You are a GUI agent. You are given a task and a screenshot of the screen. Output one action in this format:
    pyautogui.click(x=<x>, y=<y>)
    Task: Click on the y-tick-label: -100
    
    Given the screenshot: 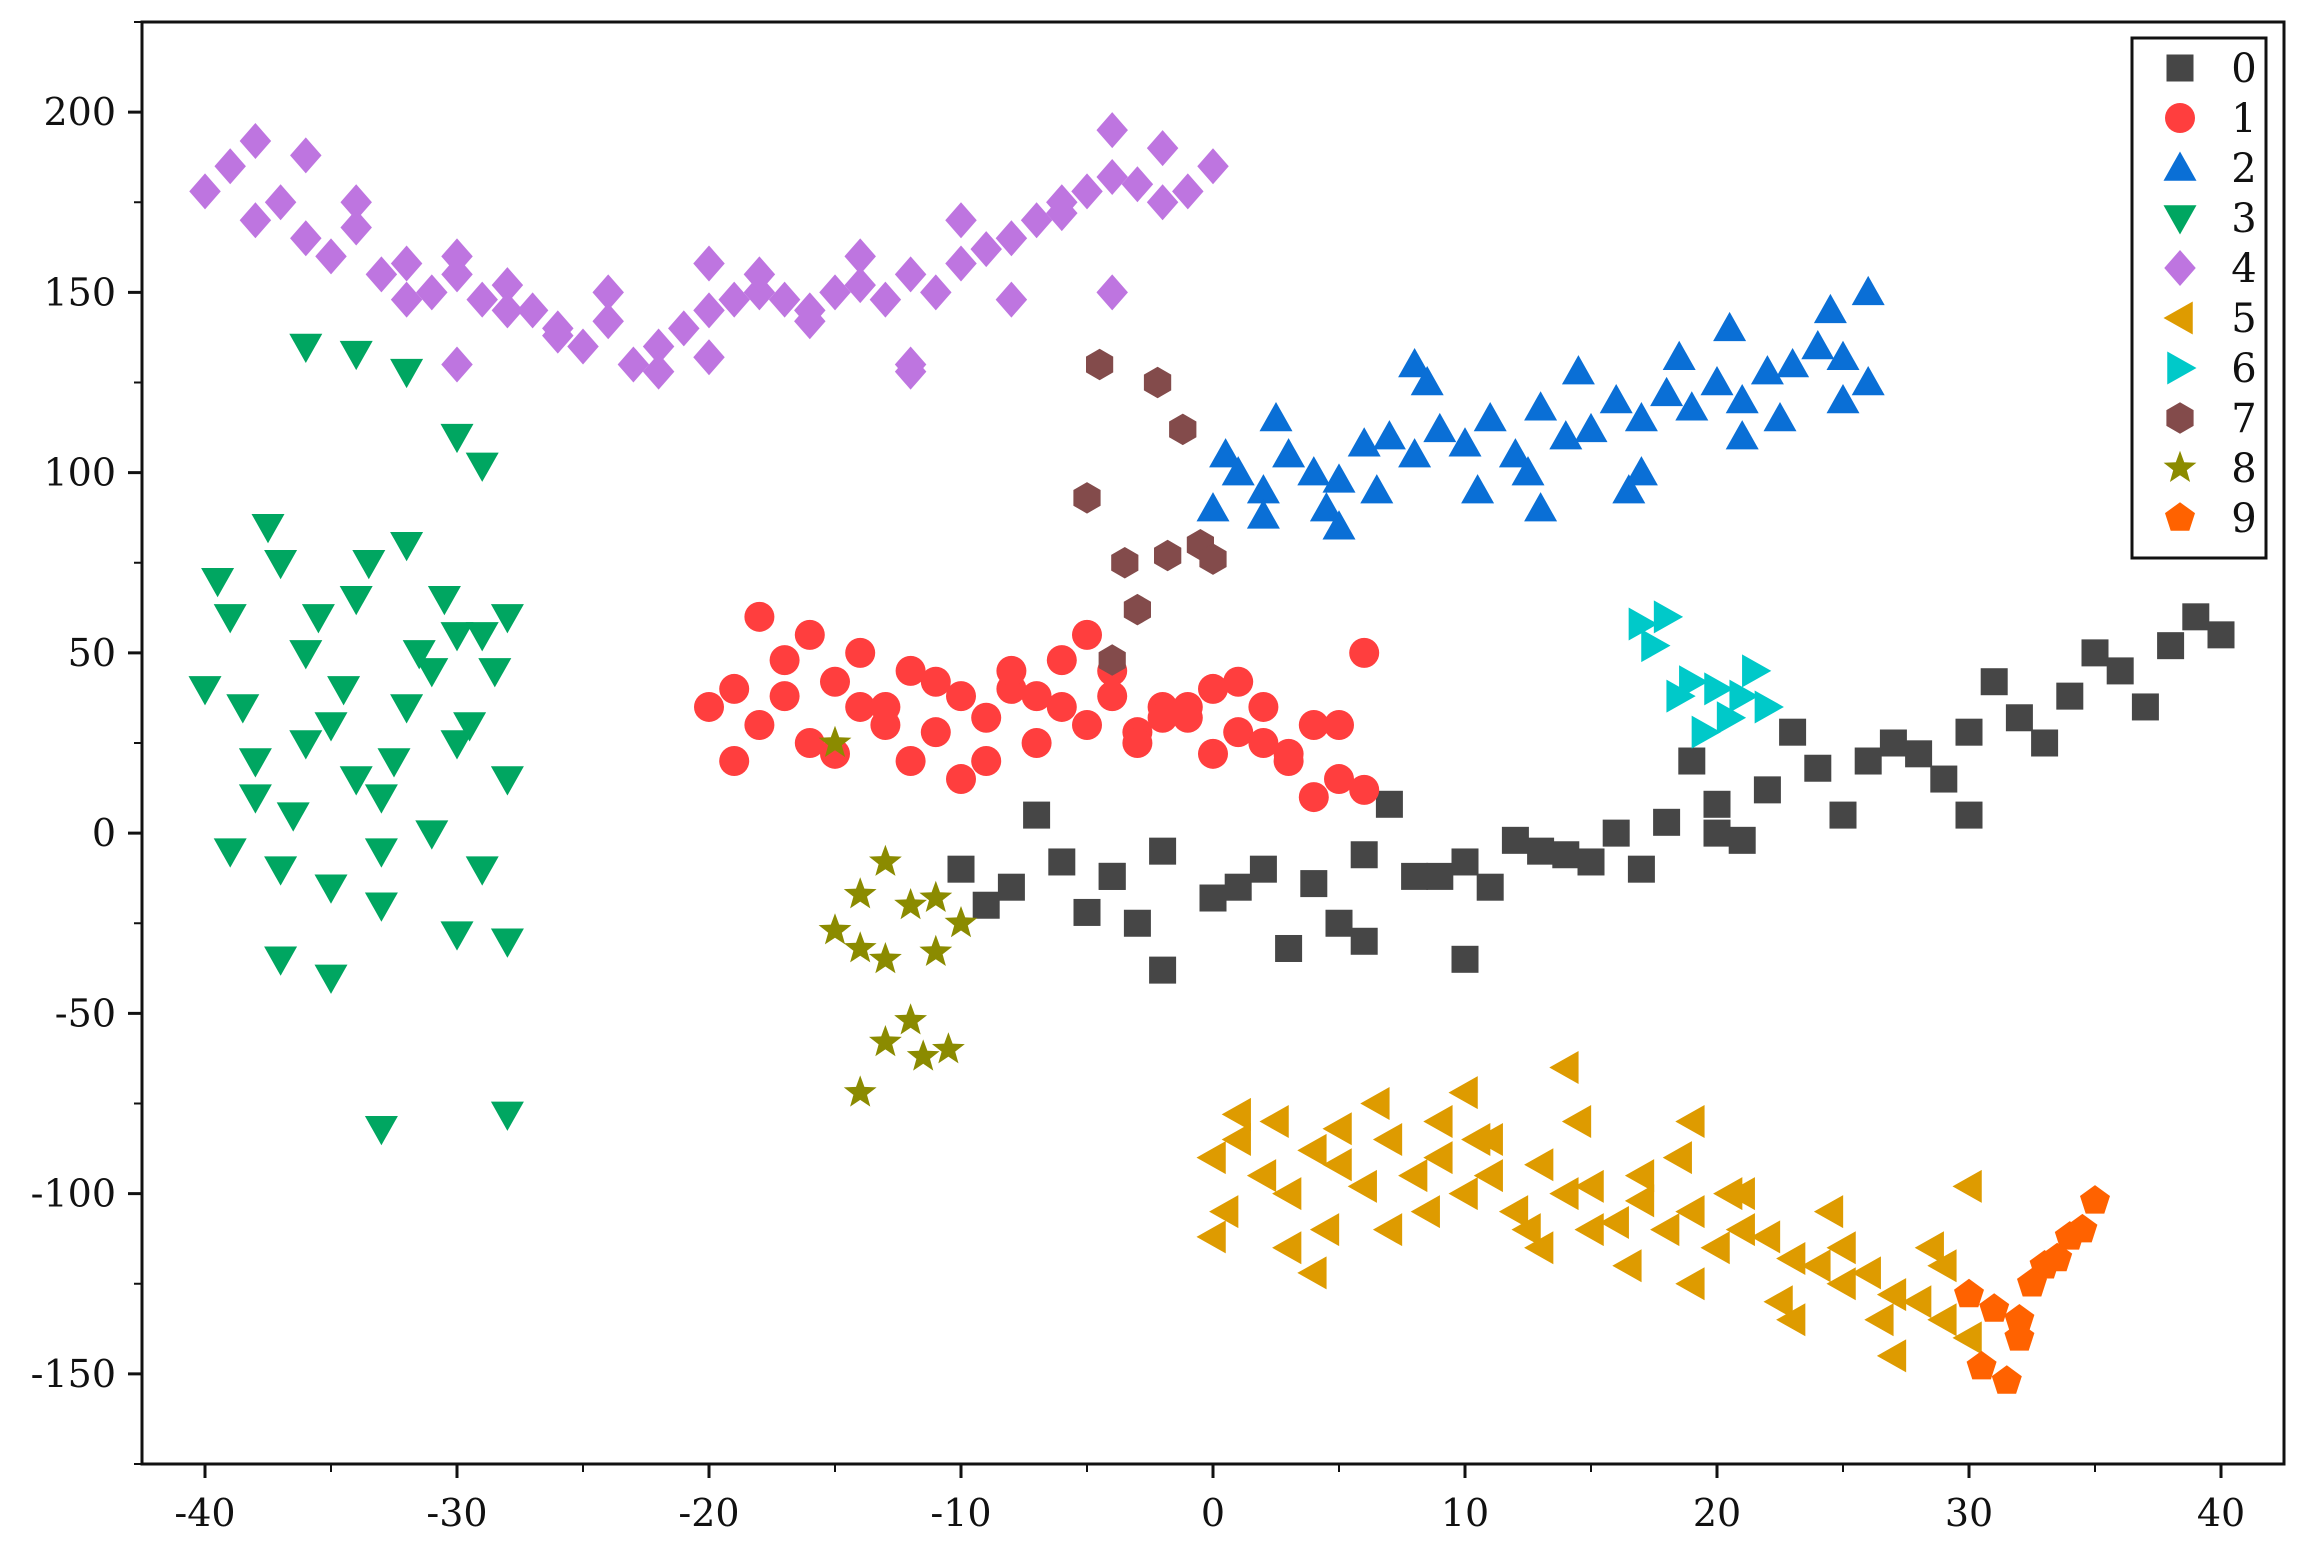 What is the action you would take?
    pyautogui.click(x=73, y=1194)
    